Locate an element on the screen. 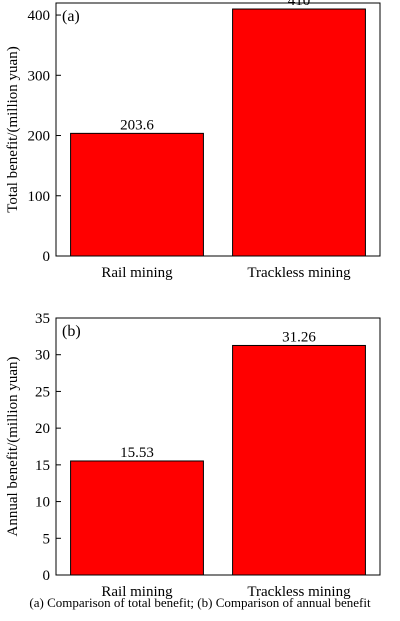  data-label: 31.26 is located at coordinates (299, 337).